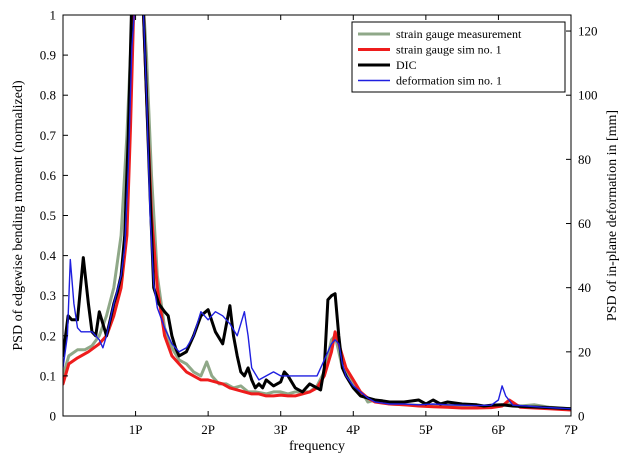 The image size is (635, 456). Describe the element at coordinates (48, 255) in the screenshot. I see `y-tick-label: 0.4` at that location.